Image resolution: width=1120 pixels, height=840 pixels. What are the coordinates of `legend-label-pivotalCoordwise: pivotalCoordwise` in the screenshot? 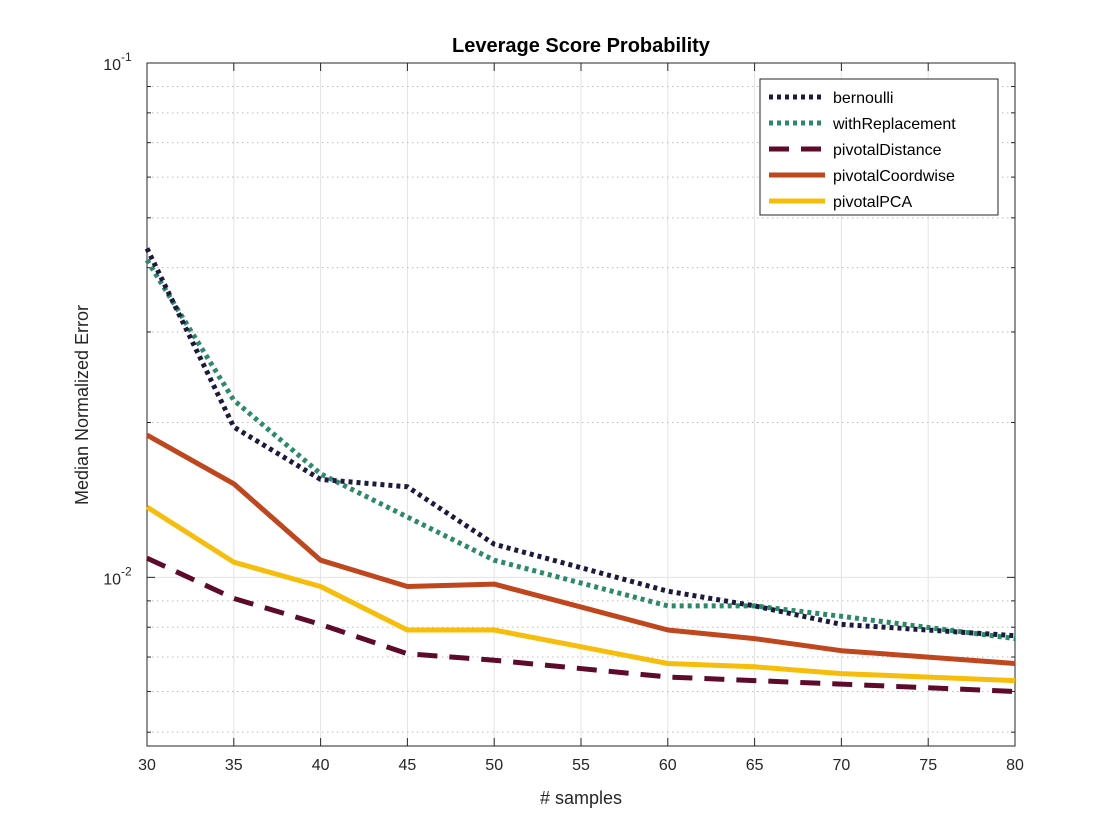 It's located at (894, 176).